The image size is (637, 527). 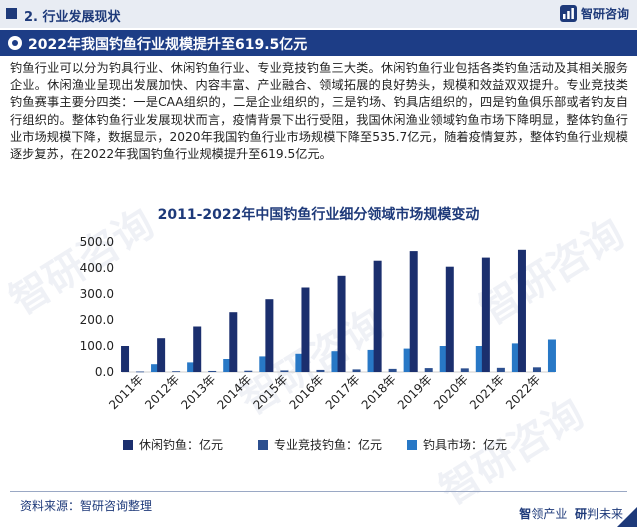 What do you see at coordinates (318, 43) in the screenshot?
I see `headline-bar: 2022年我国钓鱼行业规模提升至619.5亿元` at bounding box center [318, 43].